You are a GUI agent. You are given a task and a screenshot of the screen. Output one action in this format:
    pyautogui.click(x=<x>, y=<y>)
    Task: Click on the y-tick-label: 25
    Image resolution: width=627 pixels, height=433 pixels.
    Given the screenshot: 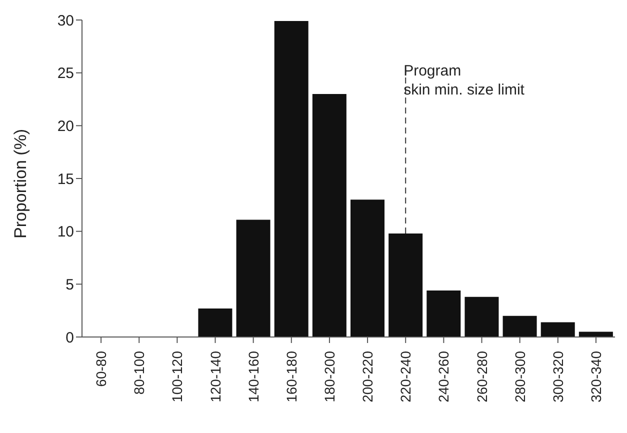 What is the action you would take?
    pyautogui.click(x=65, y=73)
    